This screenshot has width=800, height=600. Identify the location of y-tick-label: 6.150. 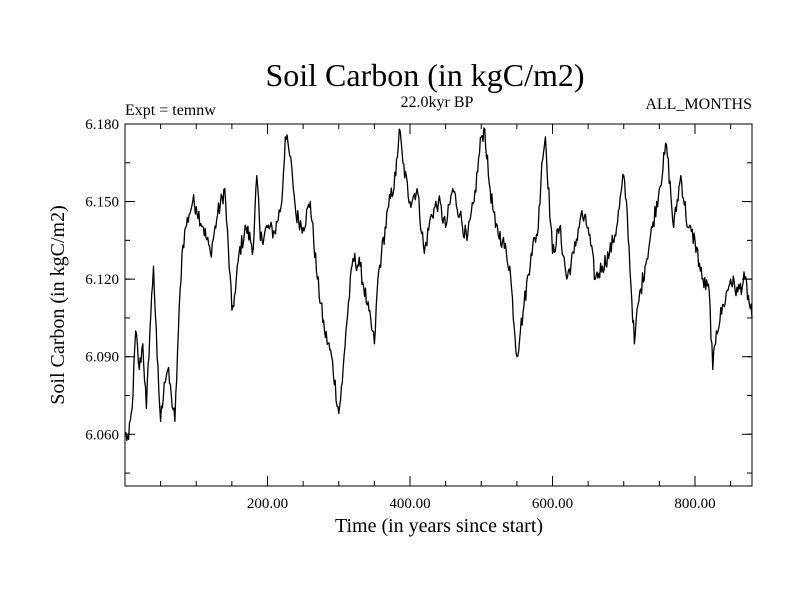
(102, 203).